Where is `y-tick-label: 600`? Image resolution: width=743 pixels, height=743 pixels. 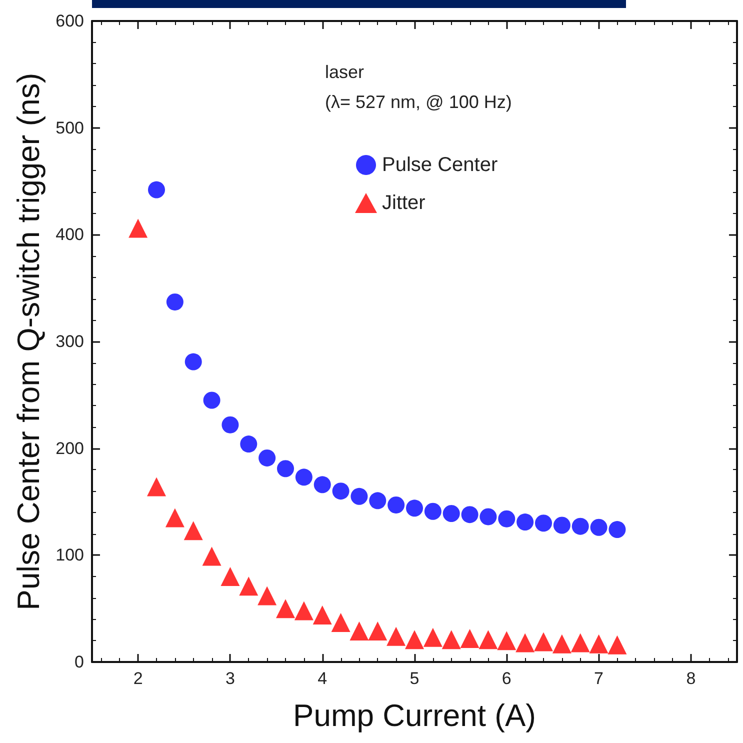
y-tick-label: 600 is located at coordinates (70, 21).